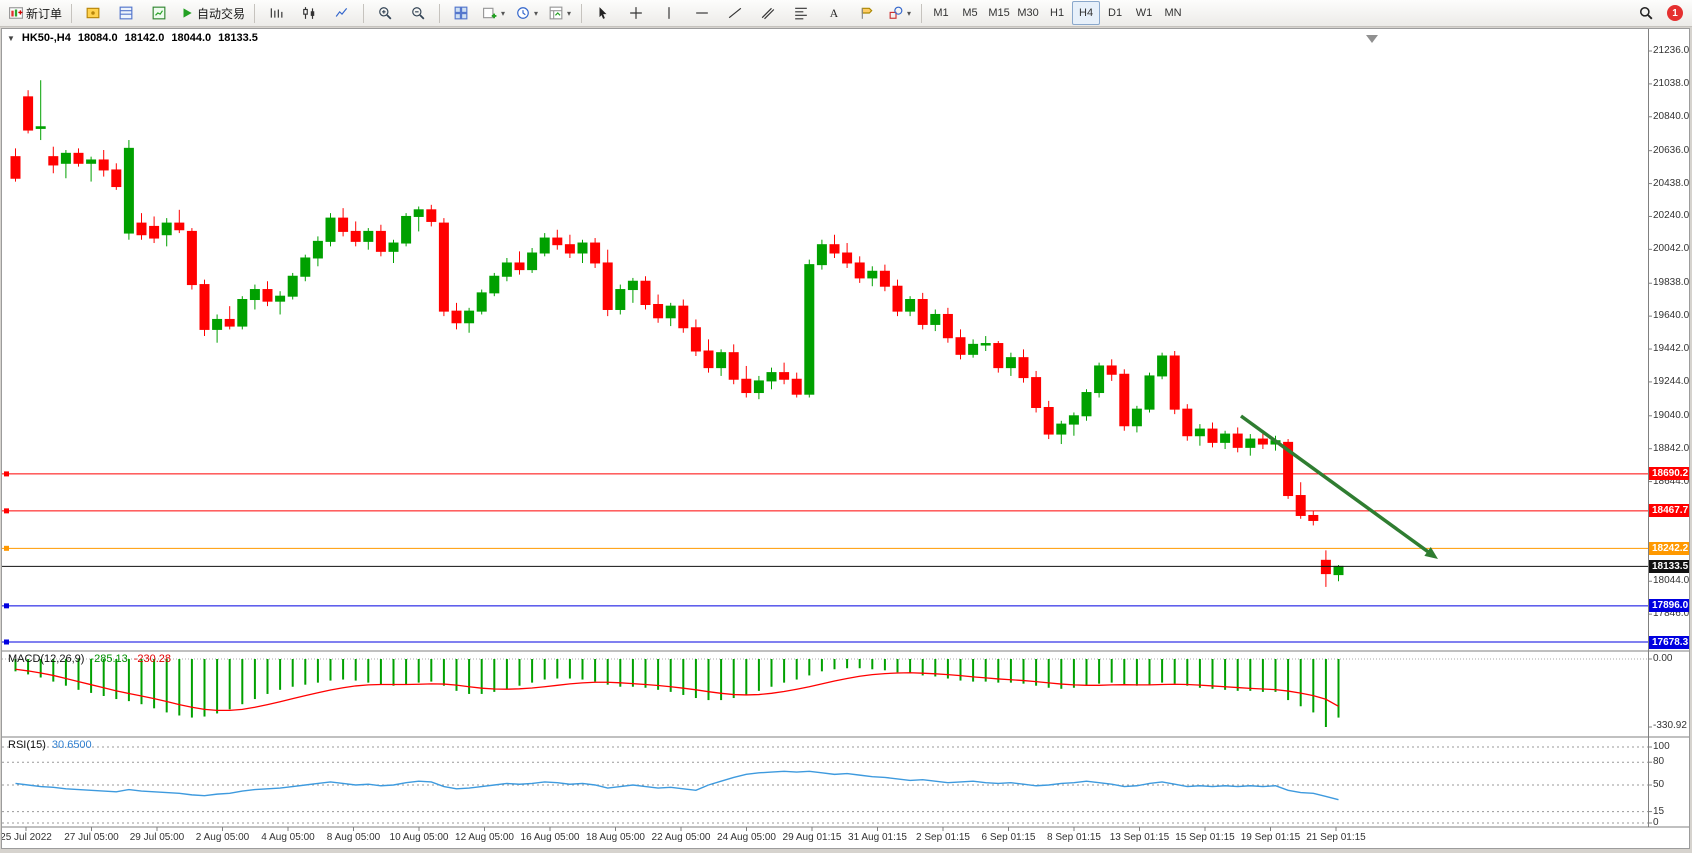 The height and width of the screenshot is (853, 1692). I want to click on text-icon: A, so click(834, 13).